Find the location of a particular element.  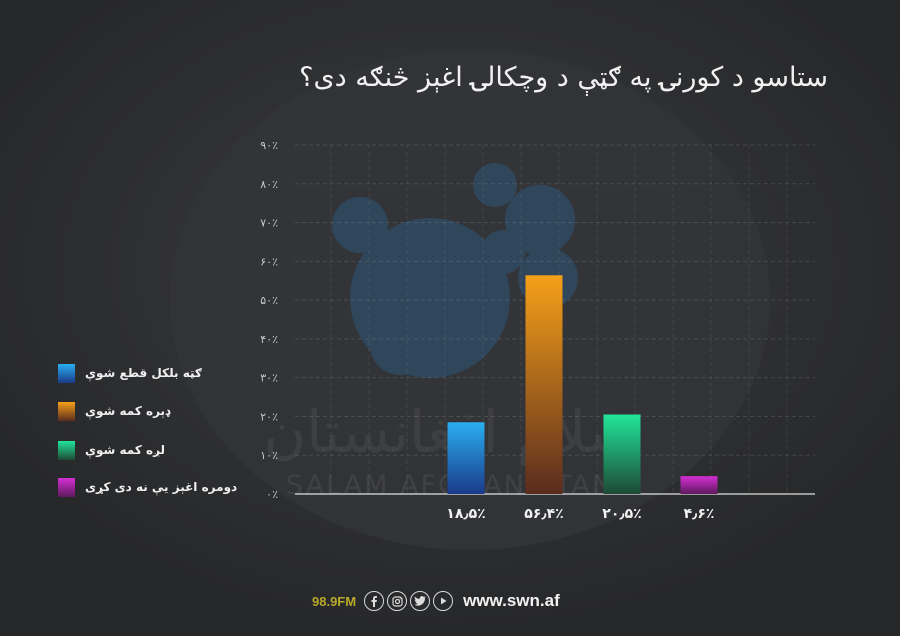

legend-label: ډېره کمه شوې is located at coordinates (128, 411).